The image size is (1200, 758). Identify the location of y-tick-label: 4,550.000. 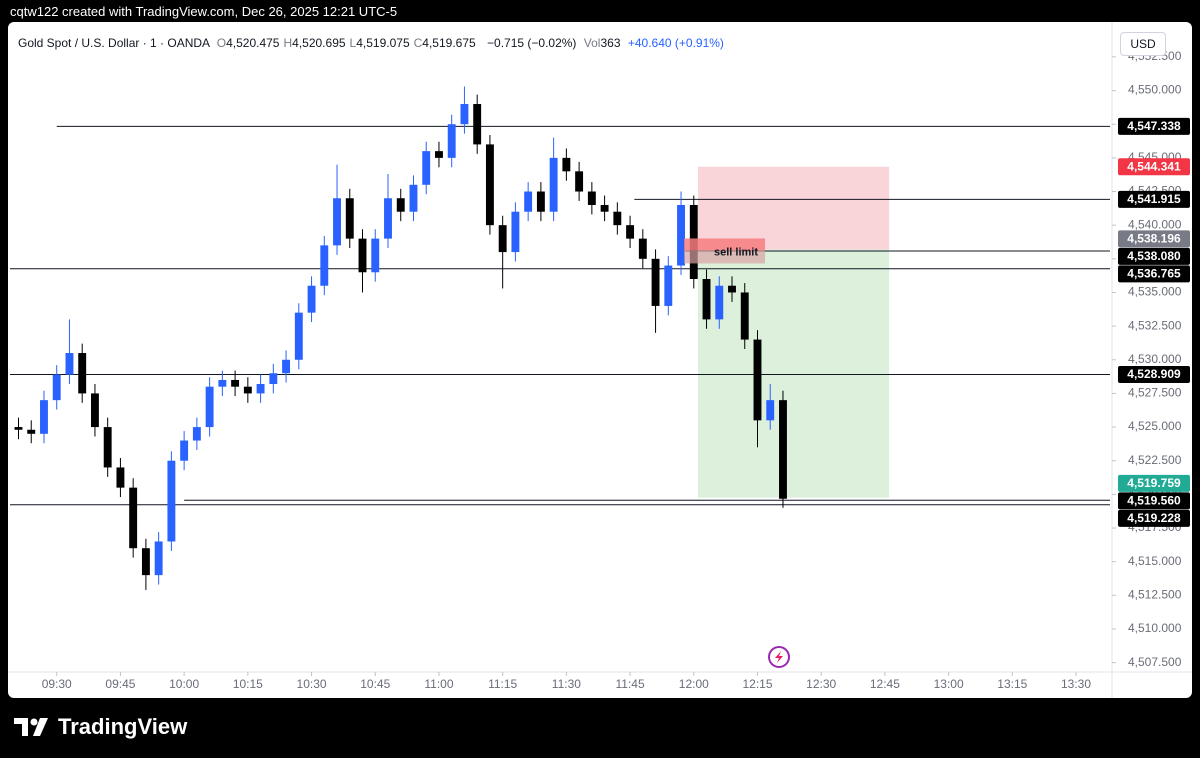
(1155, 90).